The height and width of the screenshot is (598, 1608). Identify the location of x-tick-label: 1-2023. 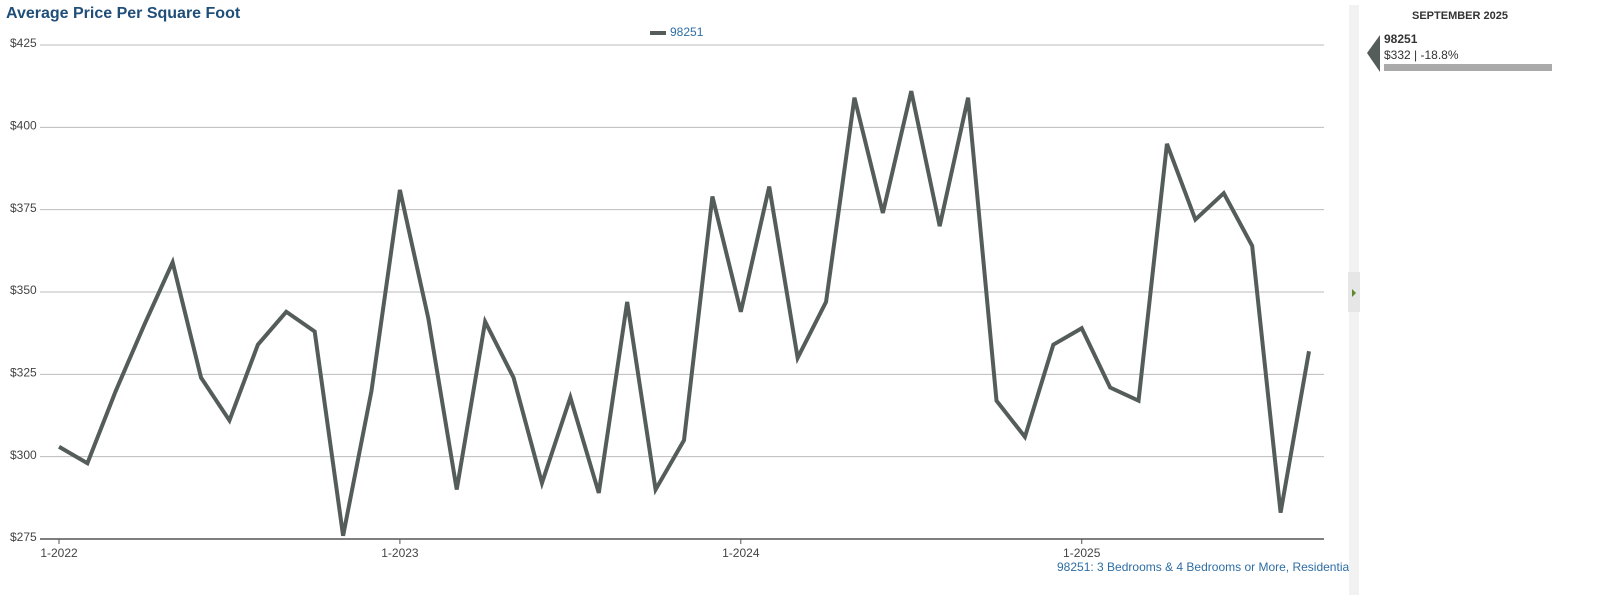
(400, 553).